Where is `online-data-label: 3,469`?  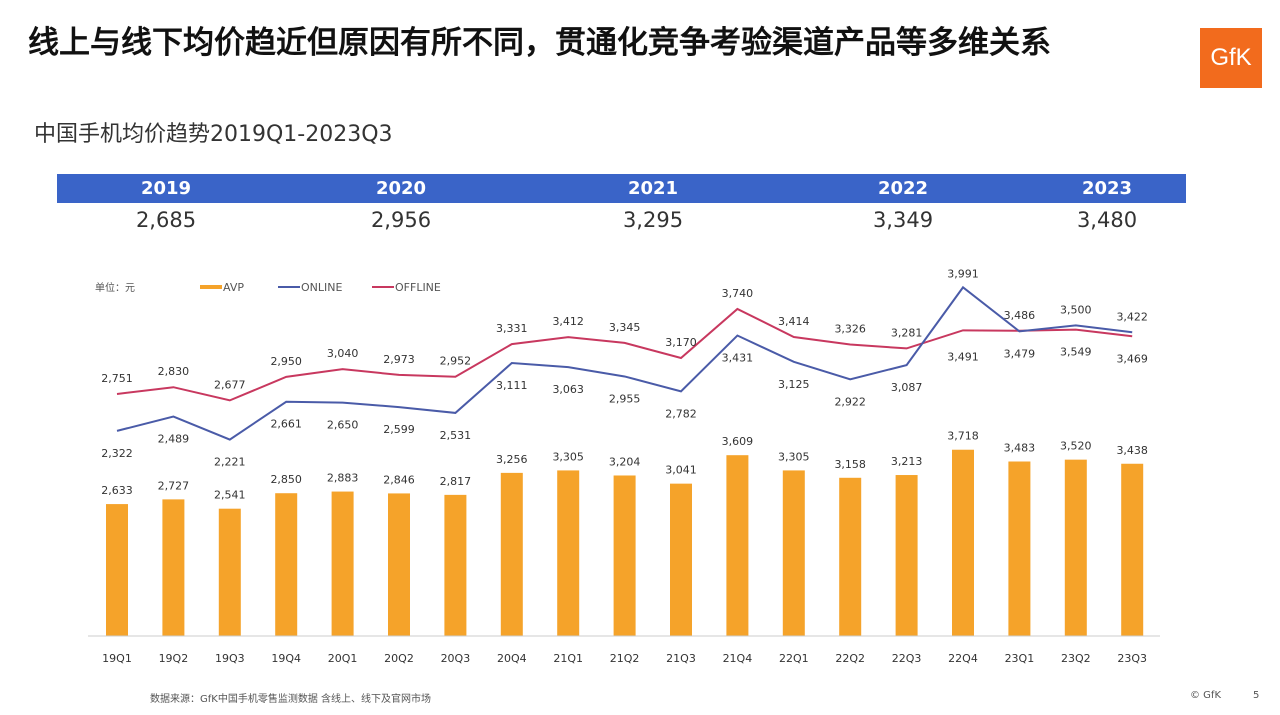
online-data-label: 3,469 is located at coordinates (1132, 358).